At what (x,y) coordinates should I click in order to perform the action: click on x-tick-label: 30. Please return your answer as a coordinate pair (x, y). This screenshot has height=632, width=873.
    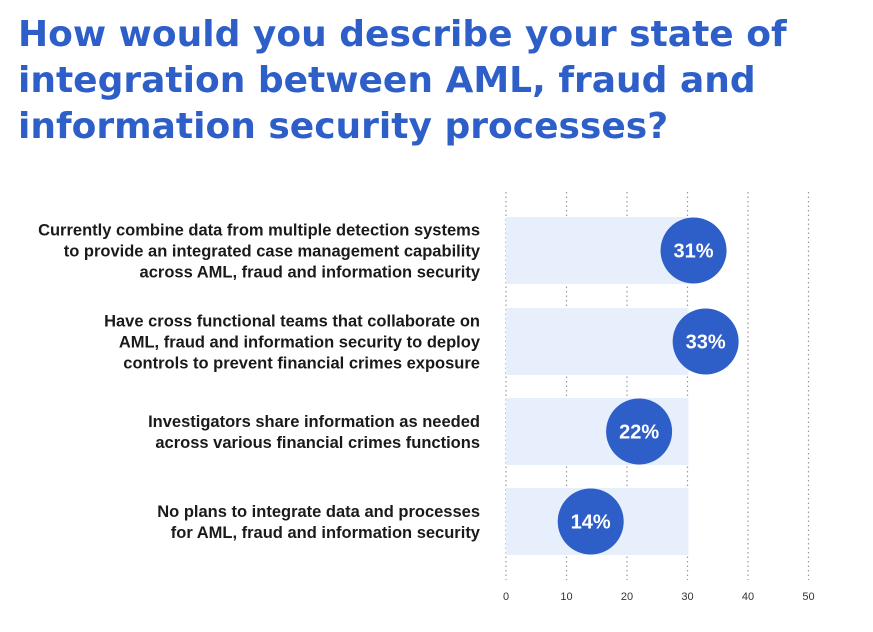
    Looking at the image, I should click on (687, 597).